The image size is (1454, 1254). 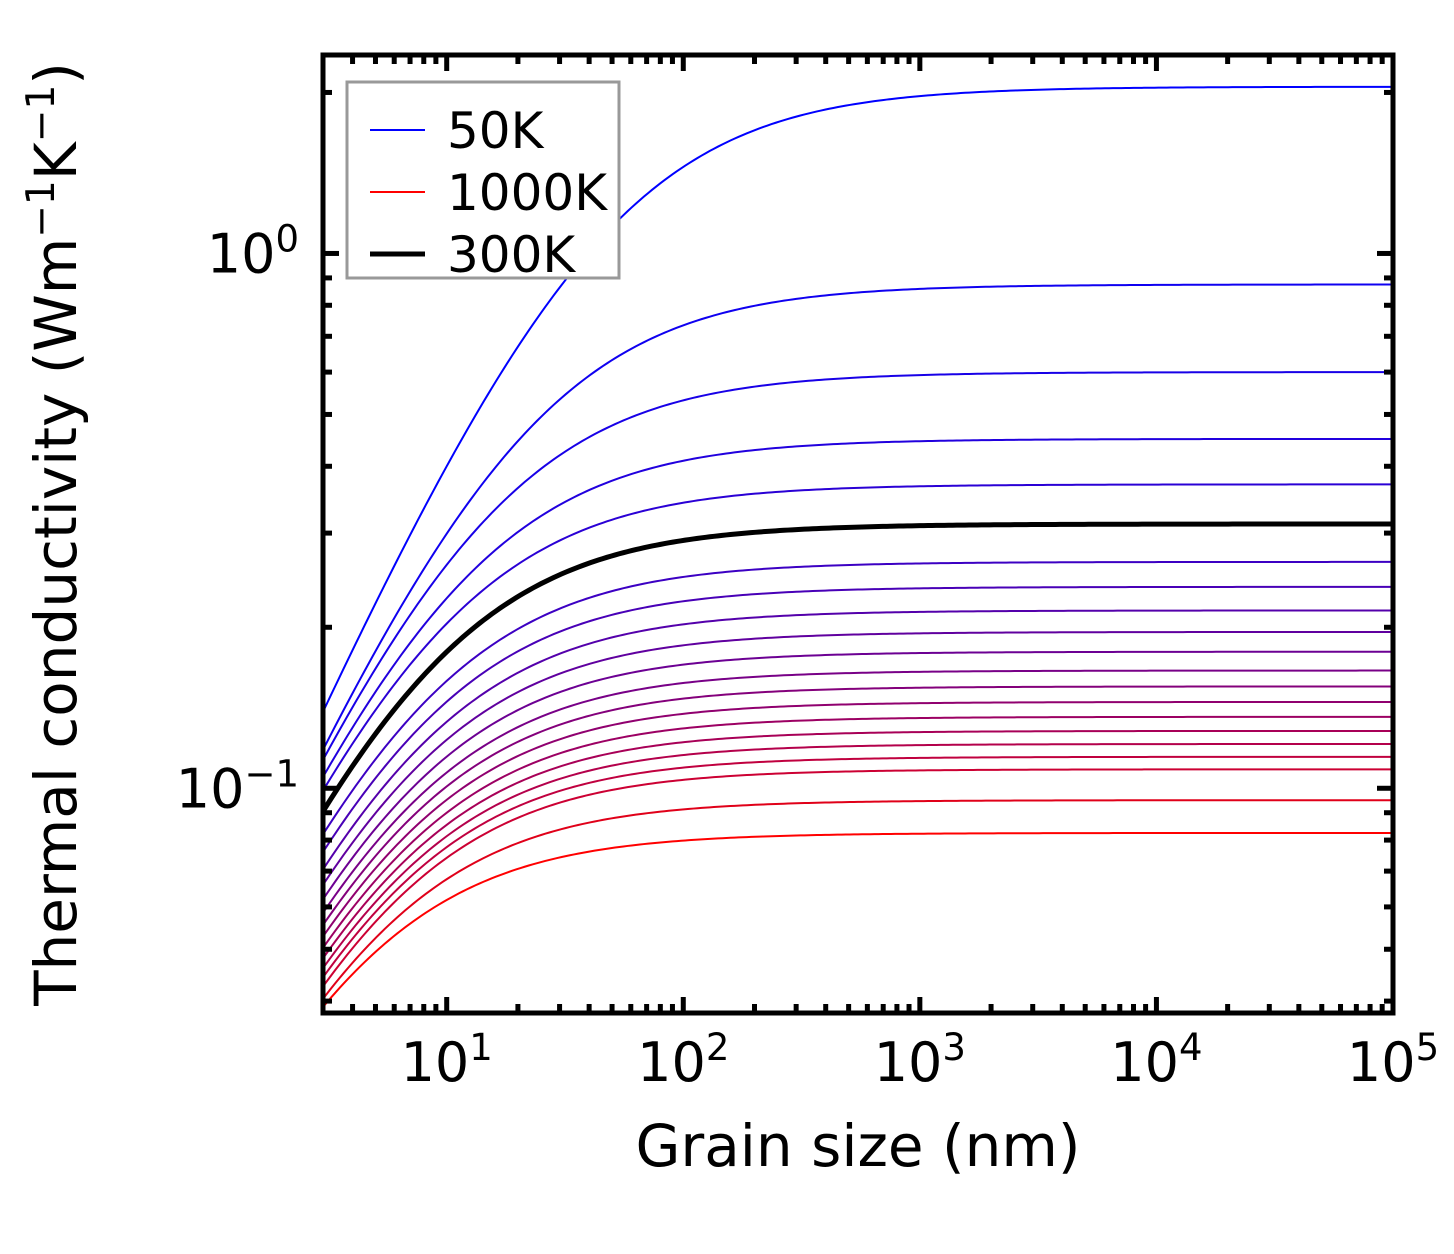 I want to click on x-tick-label-10: 101, so click(x=447, y=1060).